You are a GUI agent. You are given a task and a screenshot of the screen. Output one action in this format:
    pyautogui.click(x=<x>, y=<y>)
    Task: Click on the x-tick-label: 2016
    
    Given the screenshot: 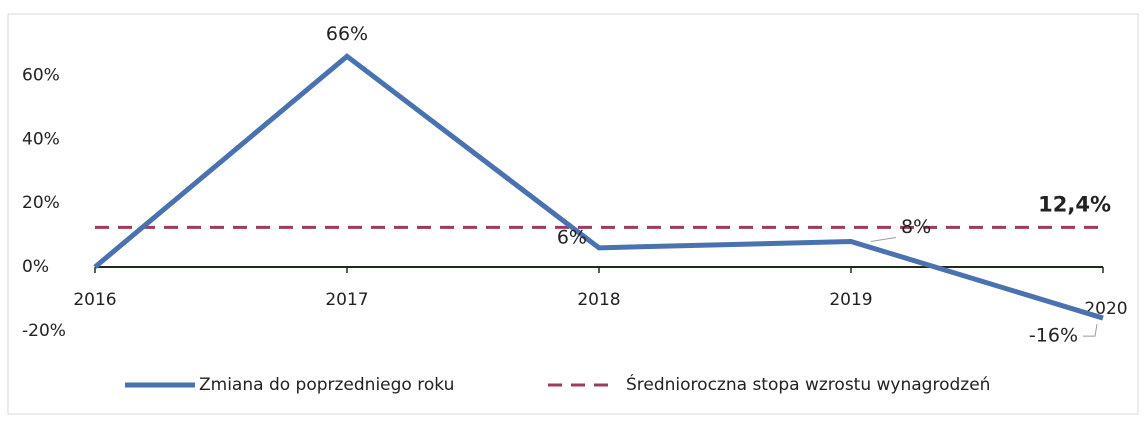 What is the action you would take?
    pyautogui.click(x=94, y=300)
    